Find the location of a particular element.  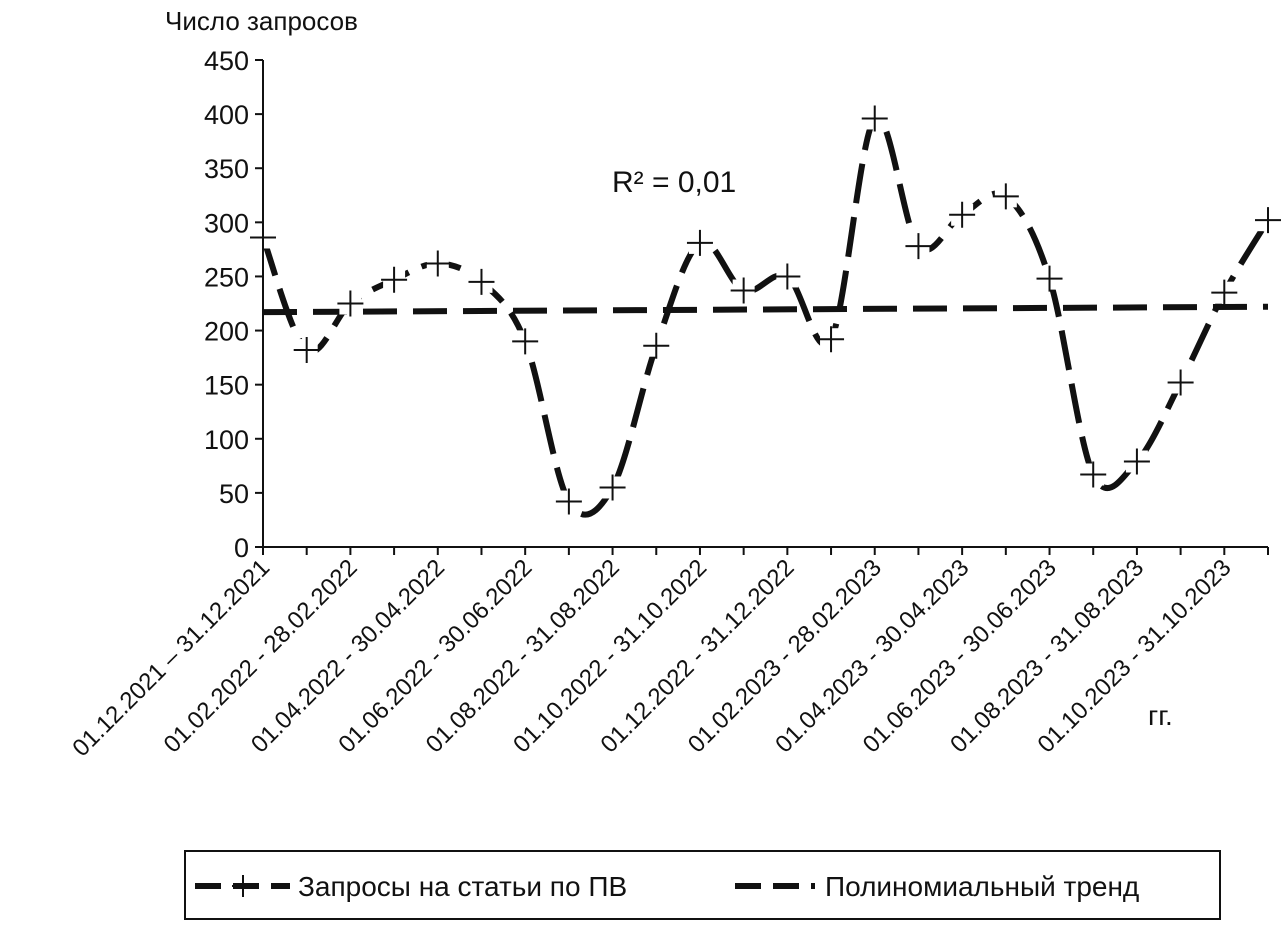

y-axis-title: Число запросов is located at coordinates (261, 21).